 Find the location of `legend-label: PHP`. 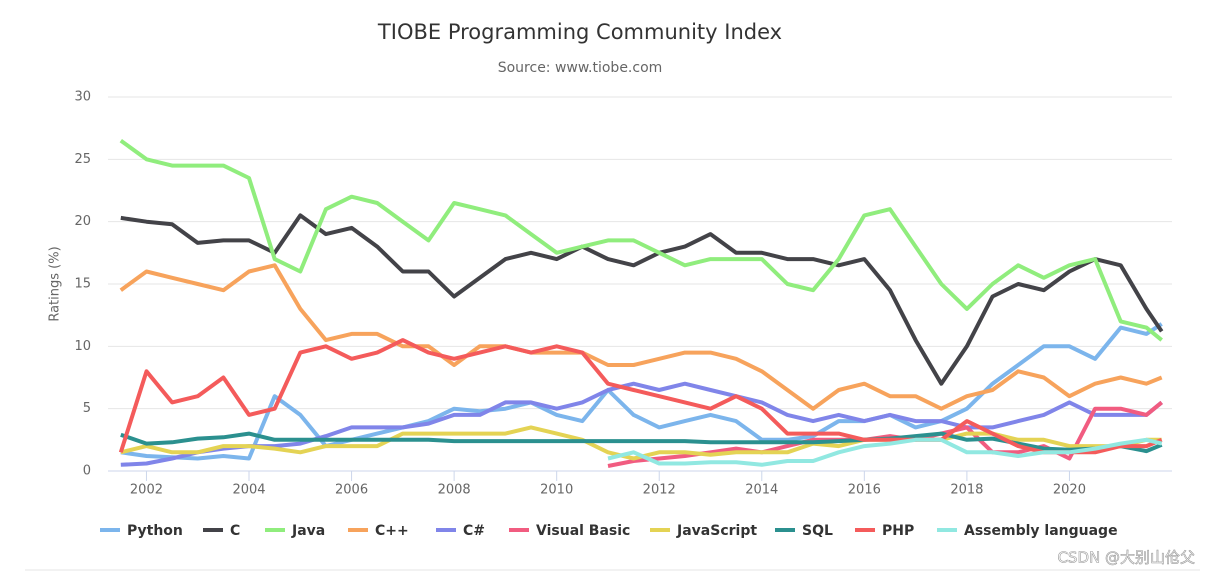

legend-label: PHP is located at coordinates (898, 531).